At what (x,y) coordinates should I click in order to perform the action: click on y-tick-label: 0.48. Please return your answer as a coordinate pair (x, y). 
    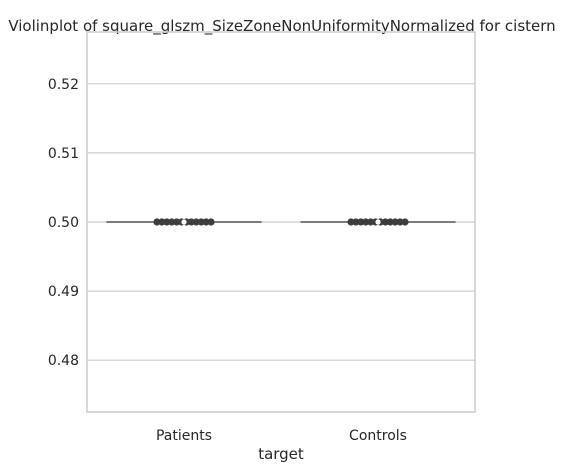
    Looking at the image, I should click on (63, 361).